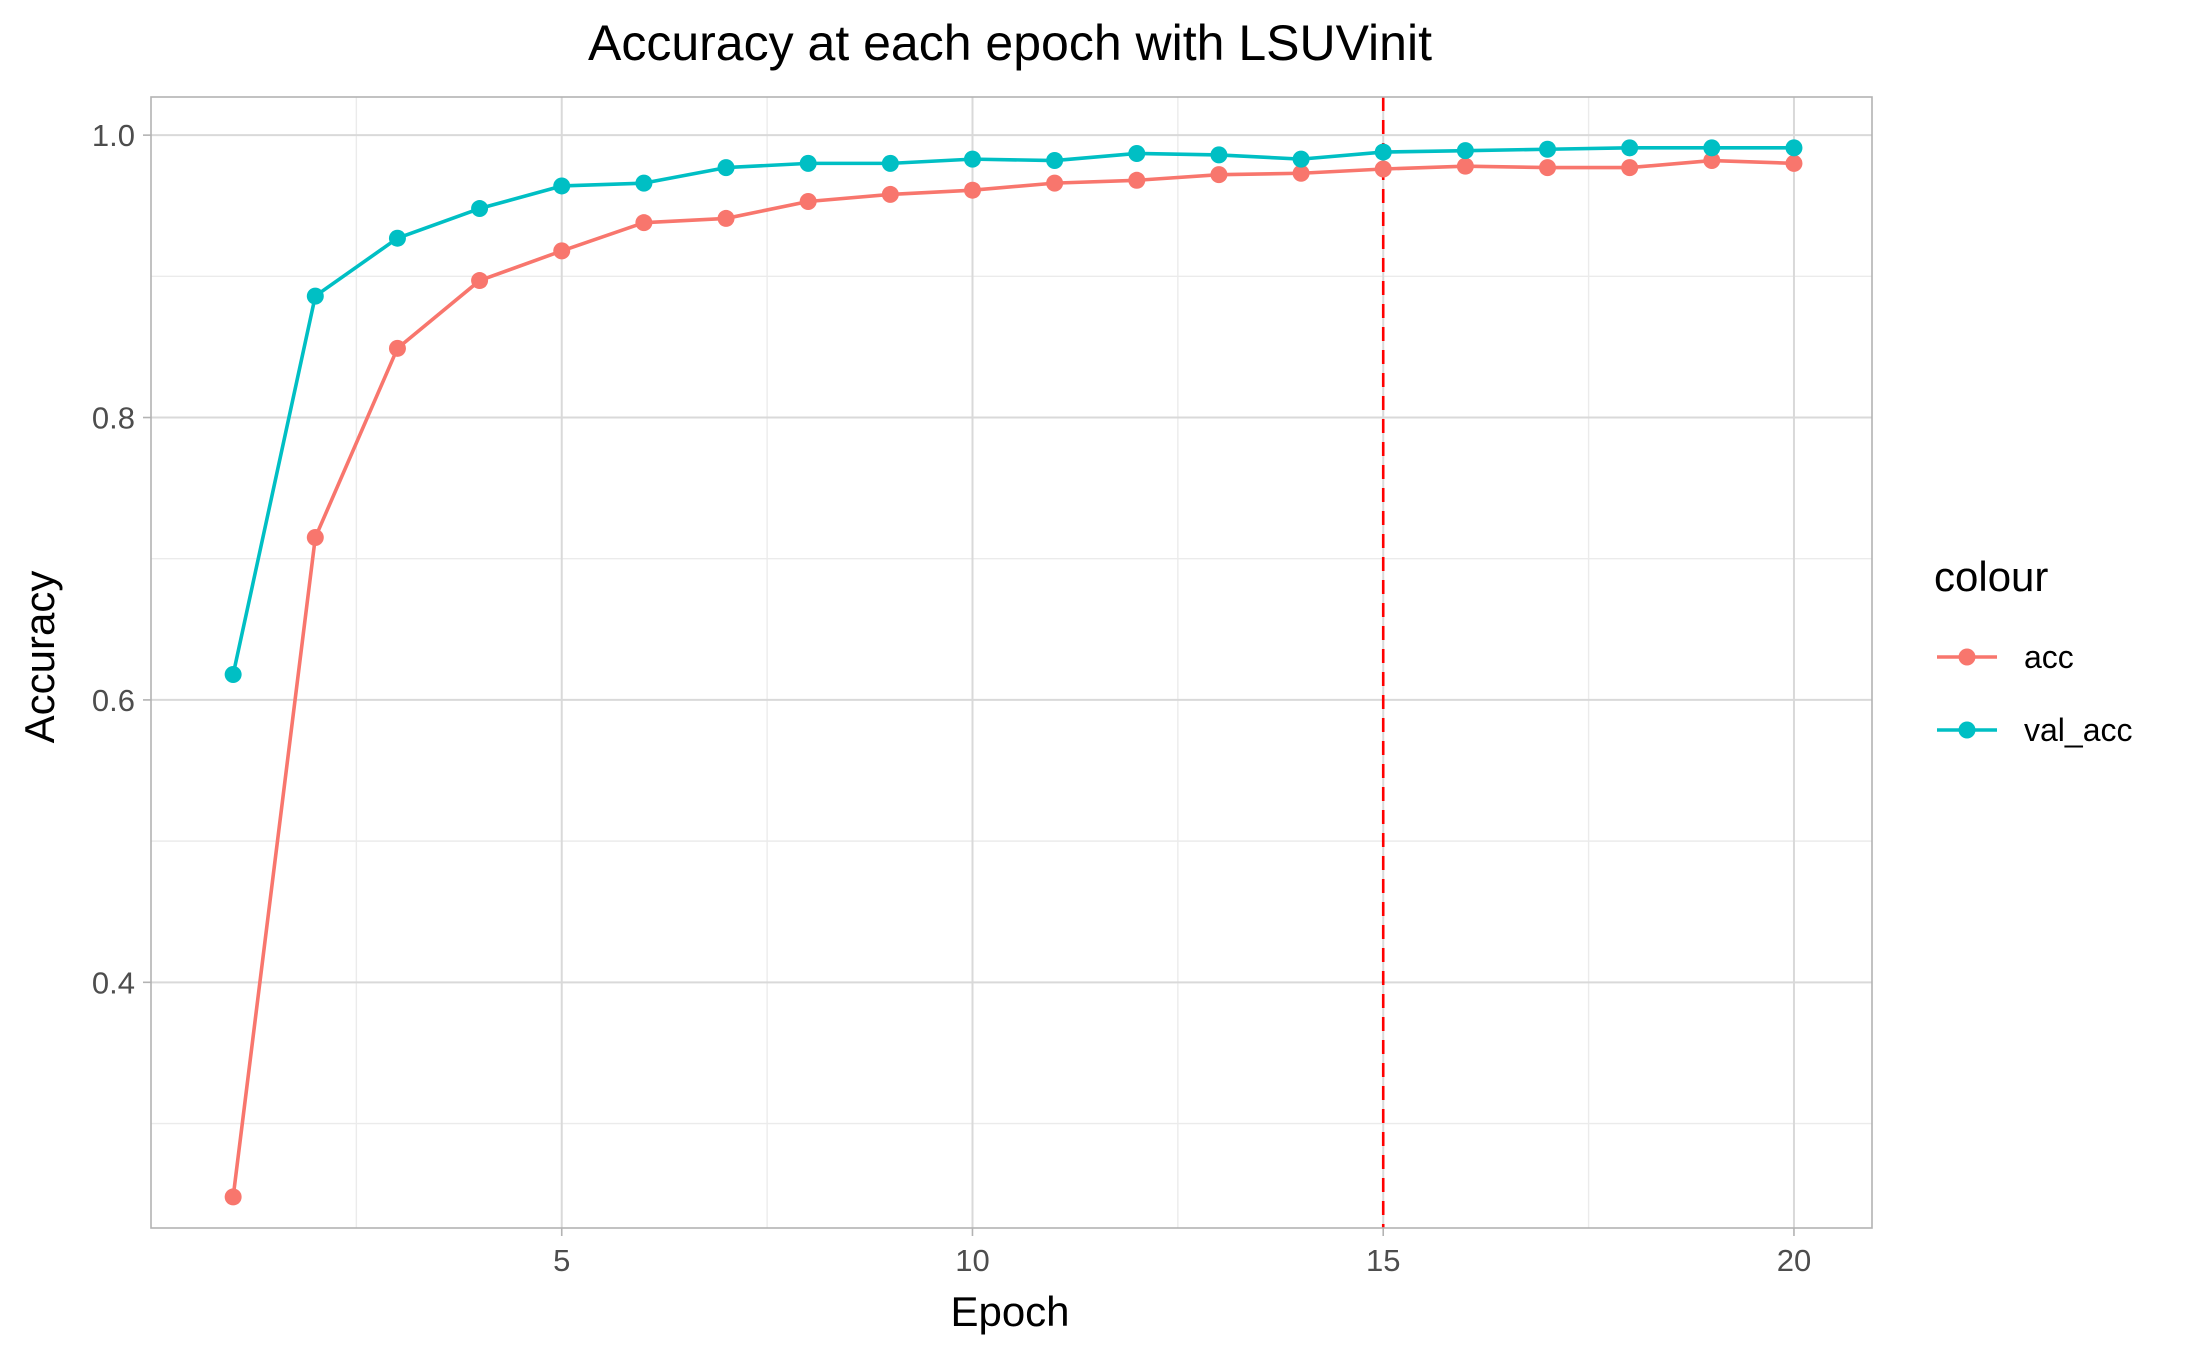  Describe the element at coordinates (39, 657) in the screenshot. I see `y-axis-title: Accuracy` at that location.